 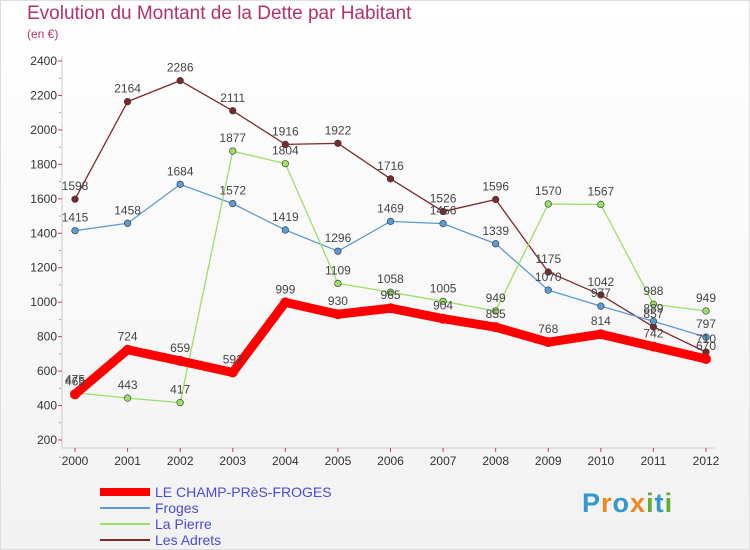 I want to click on y-tick-label: 1000, so click(x=43, y=302).